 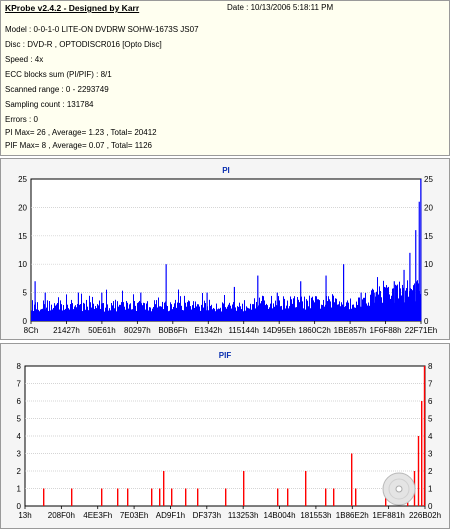 I want to click on info-speed: Speed : 4x, so click(x=24, y=59).